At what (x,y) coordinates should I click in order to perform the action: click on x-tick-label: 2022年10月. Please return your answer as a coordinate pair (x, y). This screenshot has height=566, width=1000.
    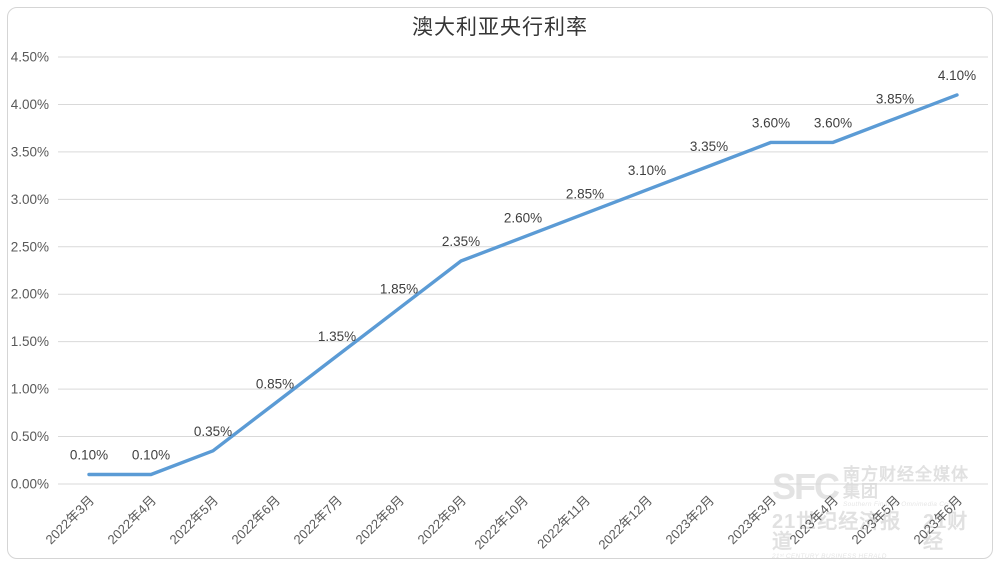
    Looking at the image, I should click on (501, 523).